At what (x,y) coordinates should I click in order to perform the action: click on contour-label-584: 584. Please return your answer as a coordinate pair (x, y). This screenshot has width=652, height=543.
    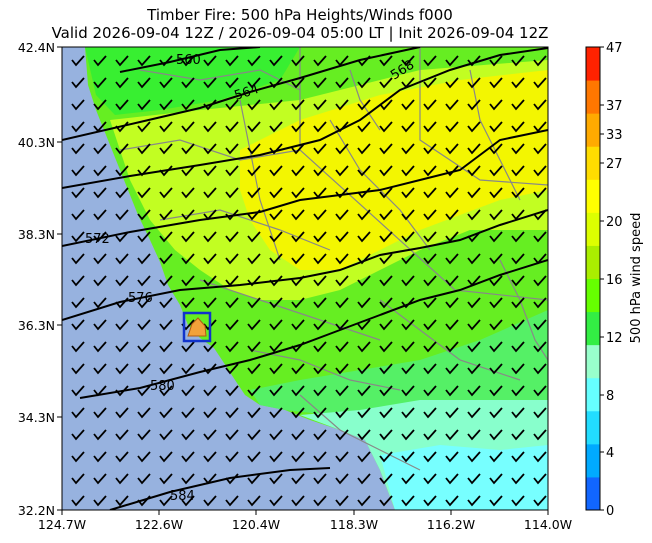
    Looking at the image, I should click on (182, 496).